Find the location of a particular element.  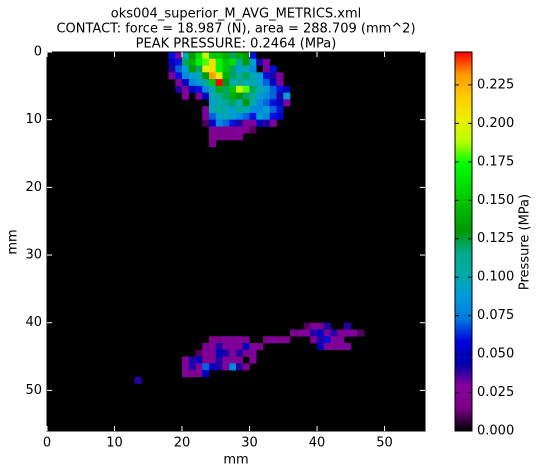

colorbar-tick-label: 0.000 is located at coordinates (495, 431).